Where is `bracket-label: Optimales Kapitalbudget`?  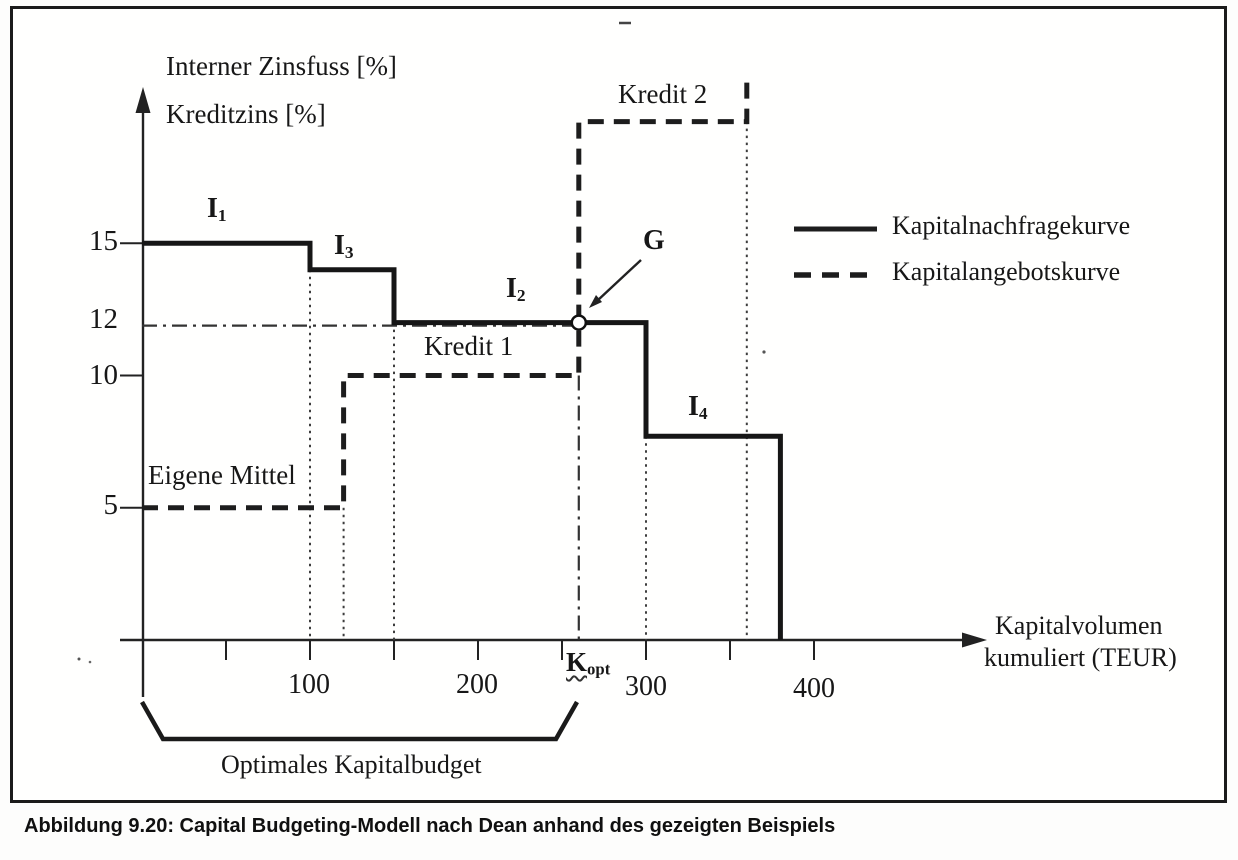
bracket-label: Optimales Kapitalbudget is located at coordinates (351, 764).